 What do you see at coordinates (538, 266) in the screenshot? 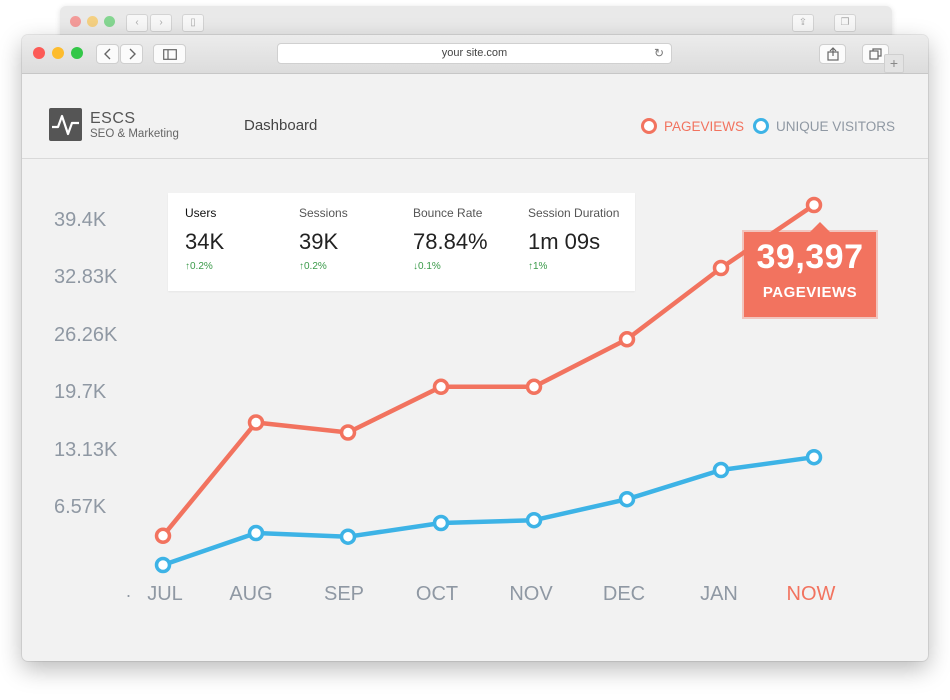
I see `stat-change: ↑1%` at bounding box center [538, 266].